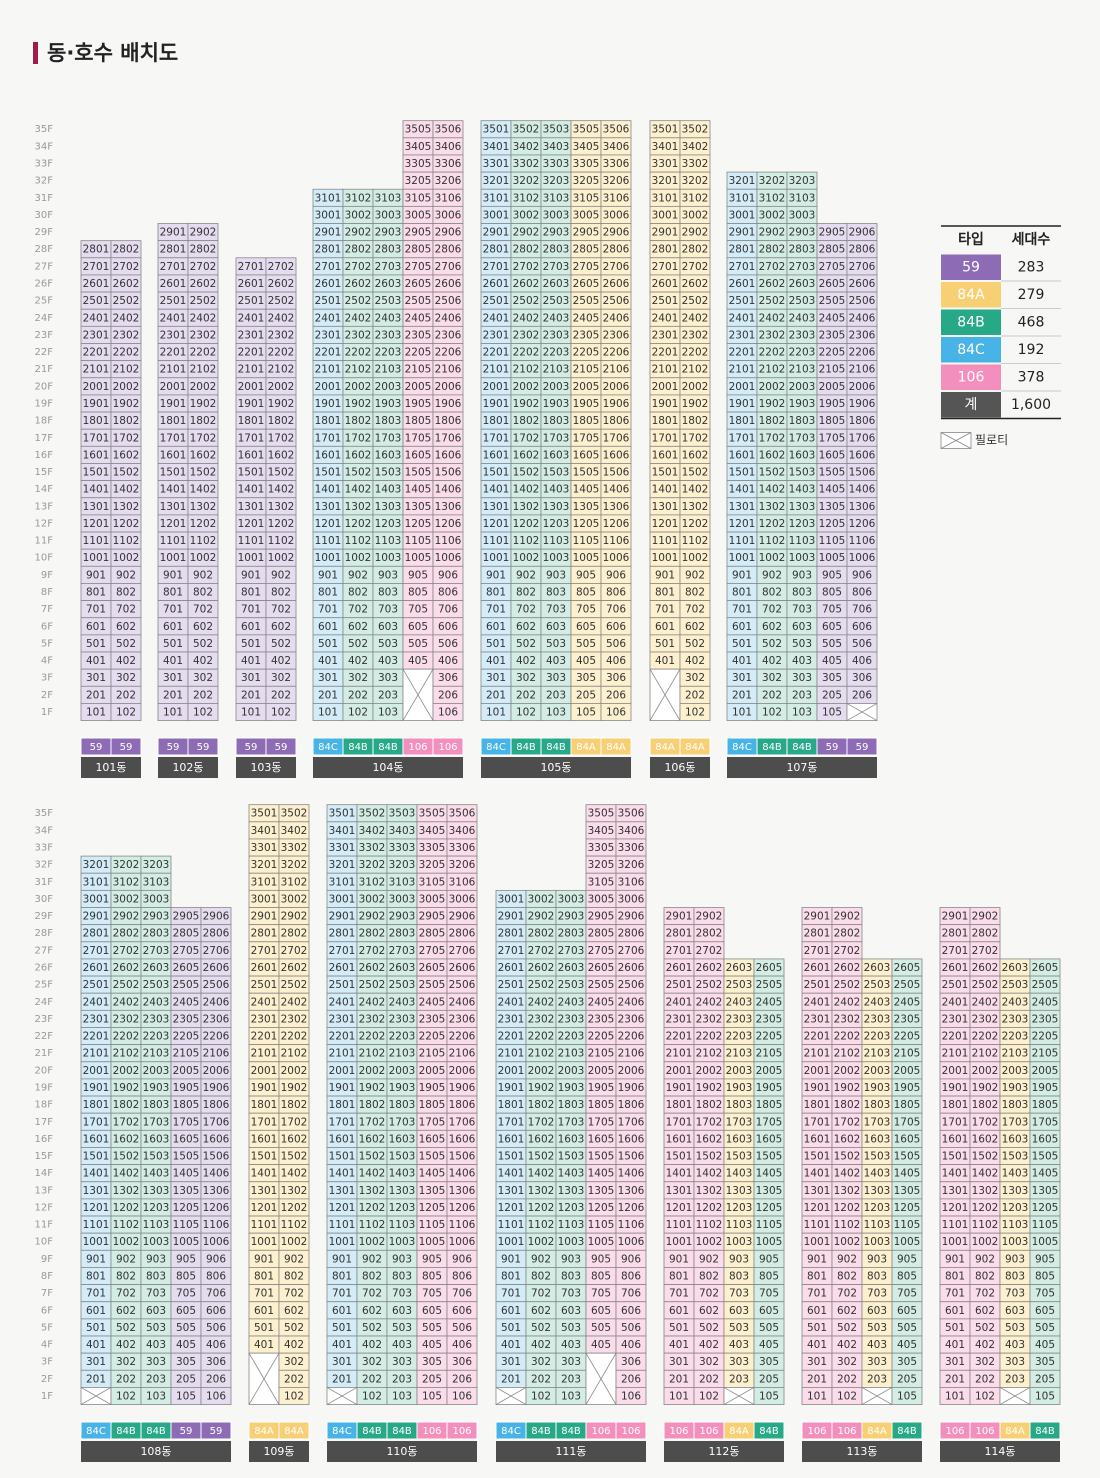 The image size is (1100, 1478). What do you see at coordinates (358, 421) in the screenshot?
I see `unit-number: 1802` at bounding box center [358, 421].